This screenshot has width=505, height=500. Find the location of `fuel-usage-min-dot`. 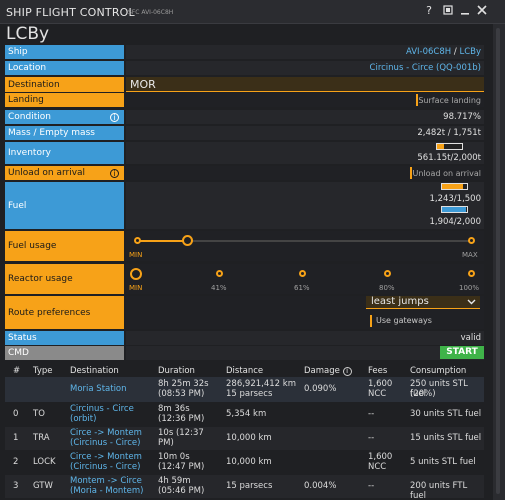

fuel-usage-min-dot is located at coordinates (137, 240).